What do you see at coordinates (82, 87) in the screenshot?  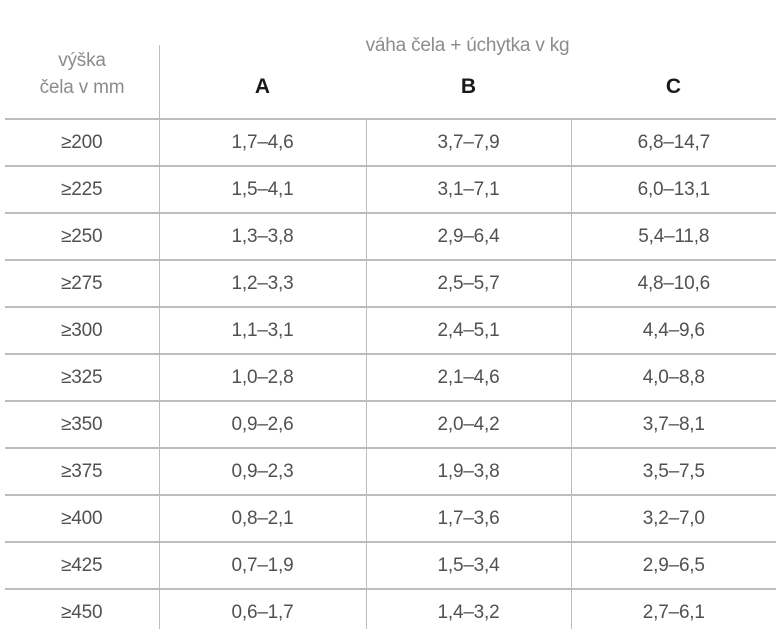 I see `row-axis-header-line2: čela v mm` at bounding box center [82, 87].